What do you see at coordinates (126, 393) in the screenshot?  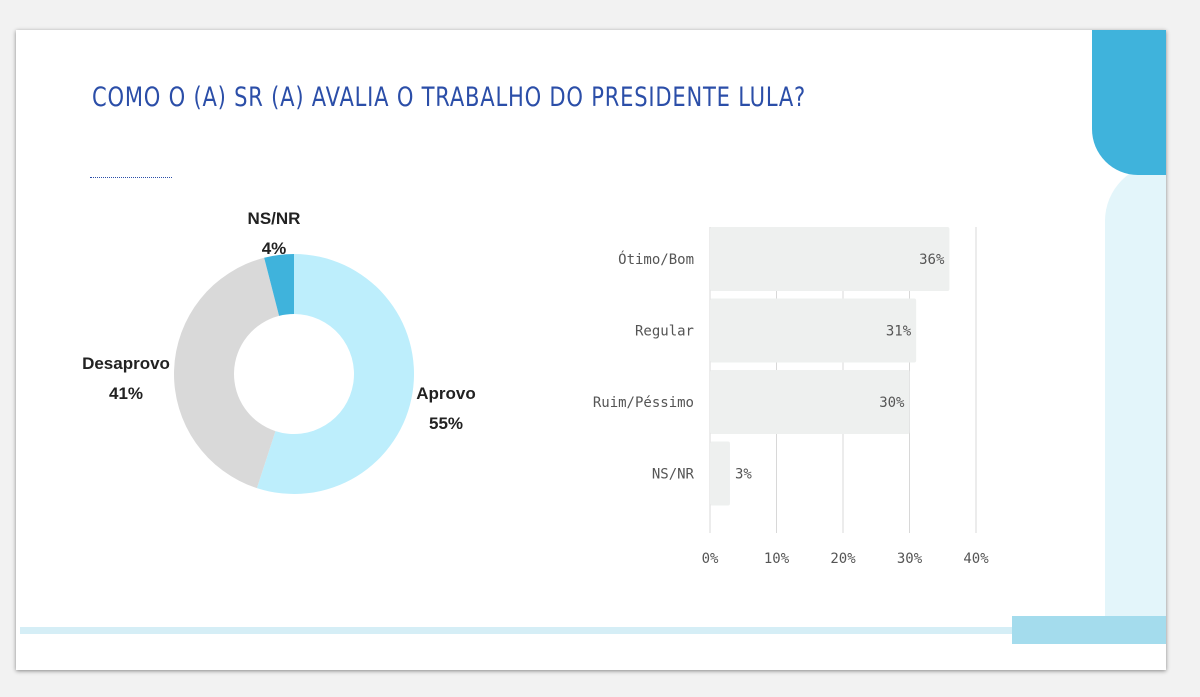 I see `slice-value-label: 41%` at bounding box center [126, 393].